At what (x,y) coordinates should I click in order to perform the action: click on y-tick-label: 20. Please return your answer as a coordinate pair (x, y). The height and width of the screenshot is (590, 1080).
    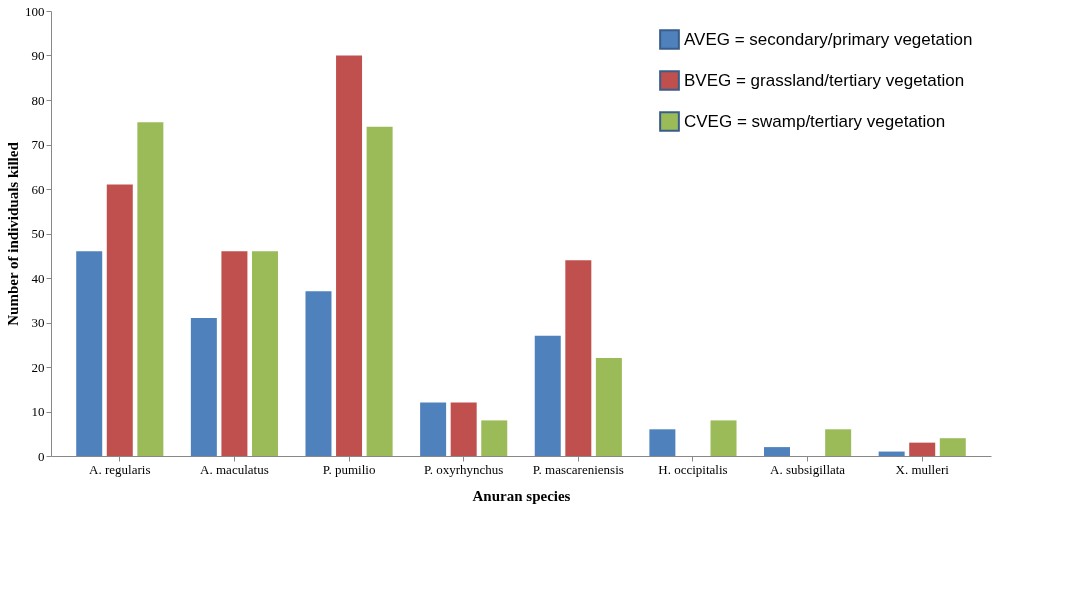
    Looking at the image, I should click on (38, 367).